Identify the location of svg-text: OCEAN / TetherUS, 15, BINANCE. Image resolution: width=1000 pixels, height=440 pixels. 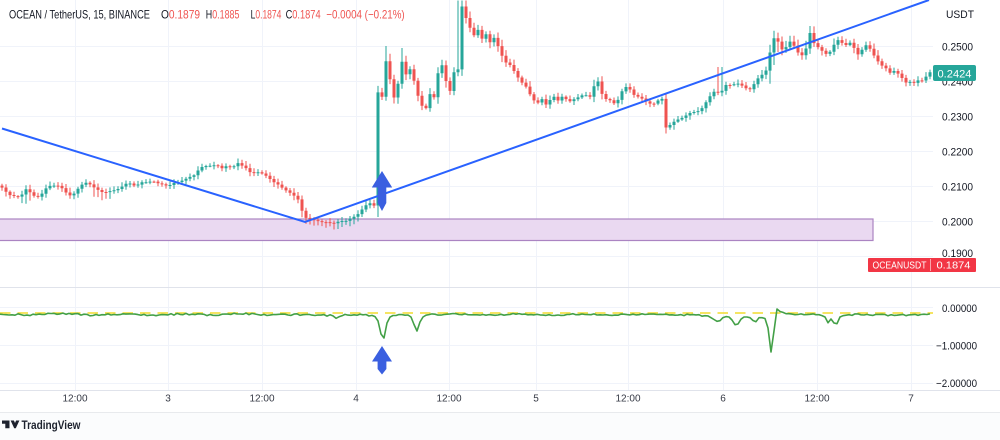
(79, 15).